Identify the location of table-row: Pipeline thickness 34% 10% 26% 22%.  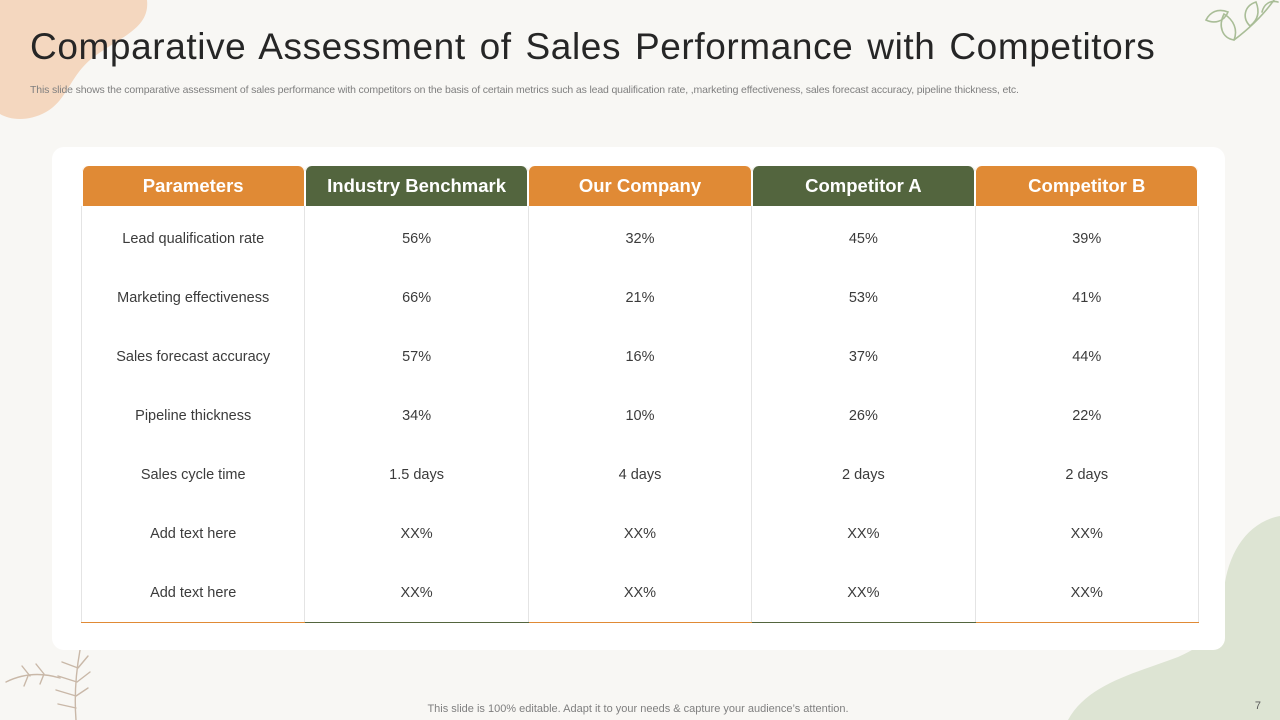
(639, 416).